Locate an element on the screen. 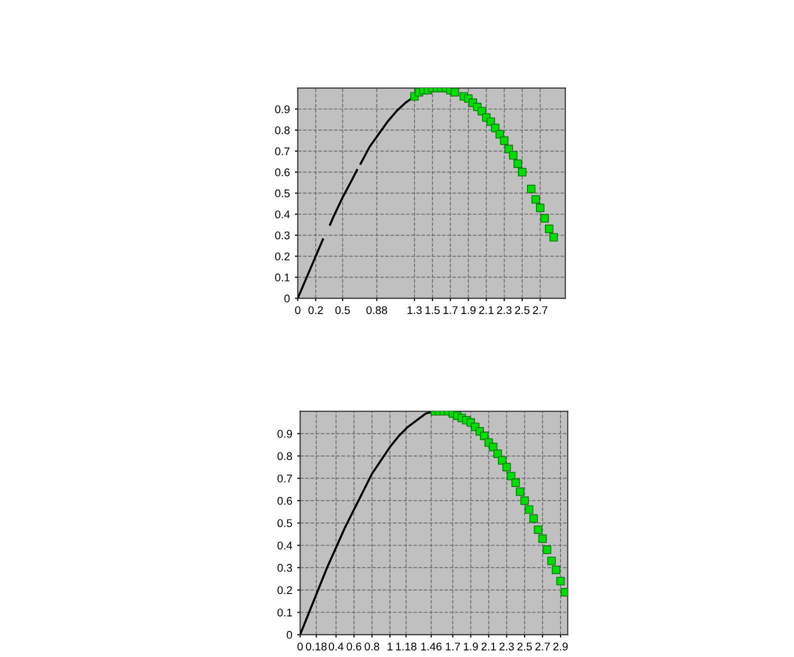  x-tick-label: 2.9 is located at coordinates (560, 646).